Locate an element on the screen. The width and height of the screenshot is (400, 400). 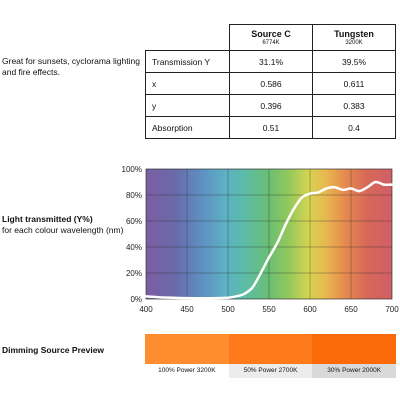
source-temp: 6774K is located at coordinates (271, 42).